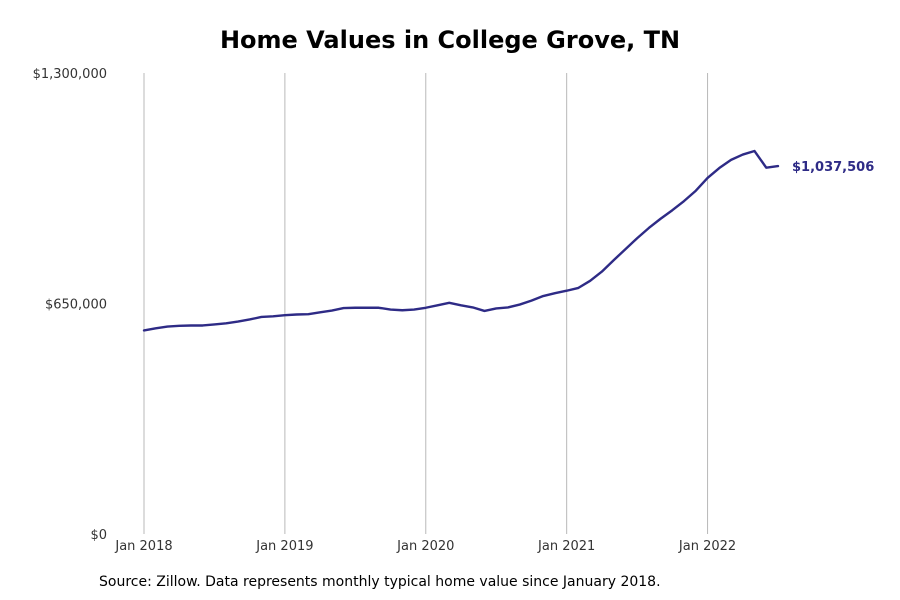 Image resolution: width=900 pixels, height=600 pixels. Describe the element at coordinates (450, 40) in the screenshot. I see `chart-title: Home Values in College Grove, TN` at that location.